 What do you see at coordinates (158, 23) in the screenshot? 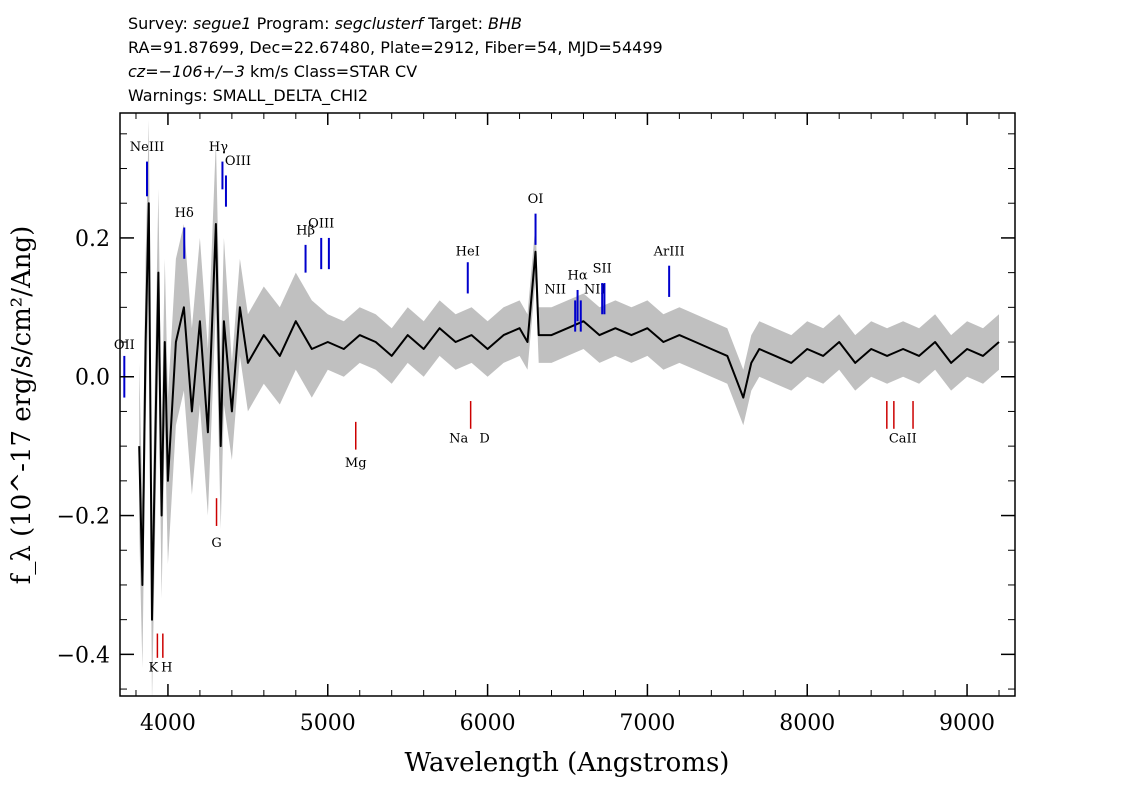
I see `survey-label: Survey:` at bounding box center [158, 23].